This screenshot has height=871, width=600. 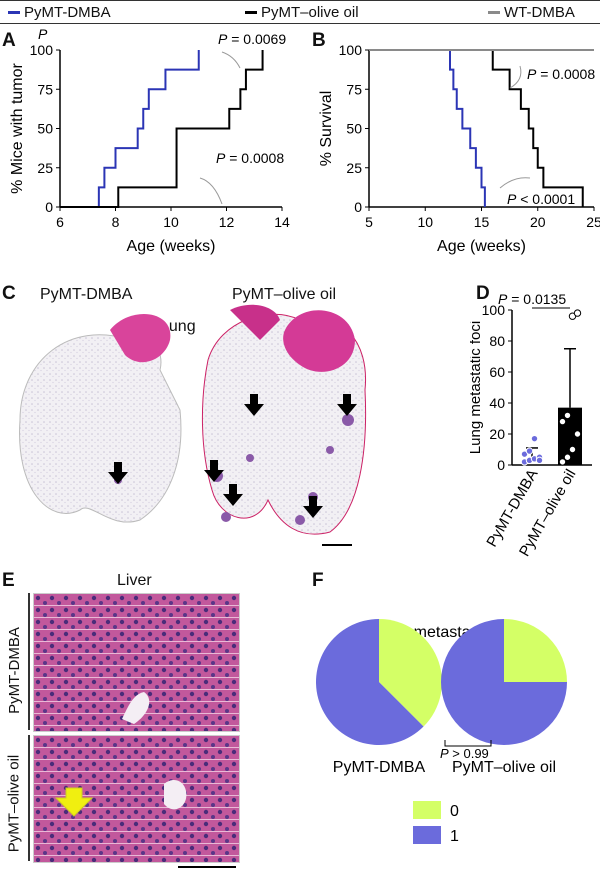 I want to click on chart-a-x-tick-label: 6, so click(x=60, y=222).